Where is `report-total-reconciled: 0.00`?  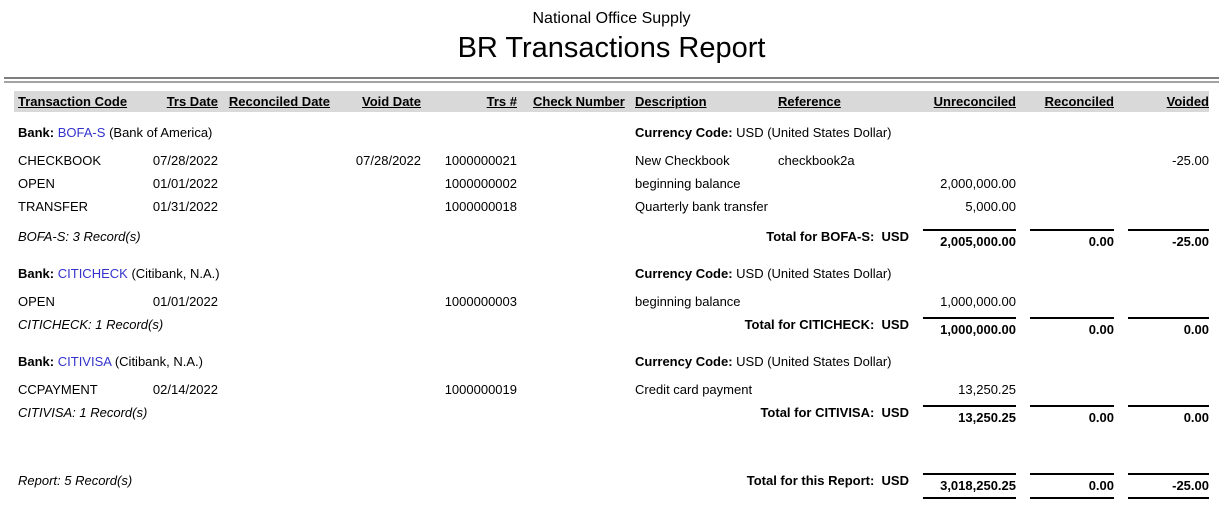 report-total-reconciled: 0.00 is located at coordinates (1072, 486).